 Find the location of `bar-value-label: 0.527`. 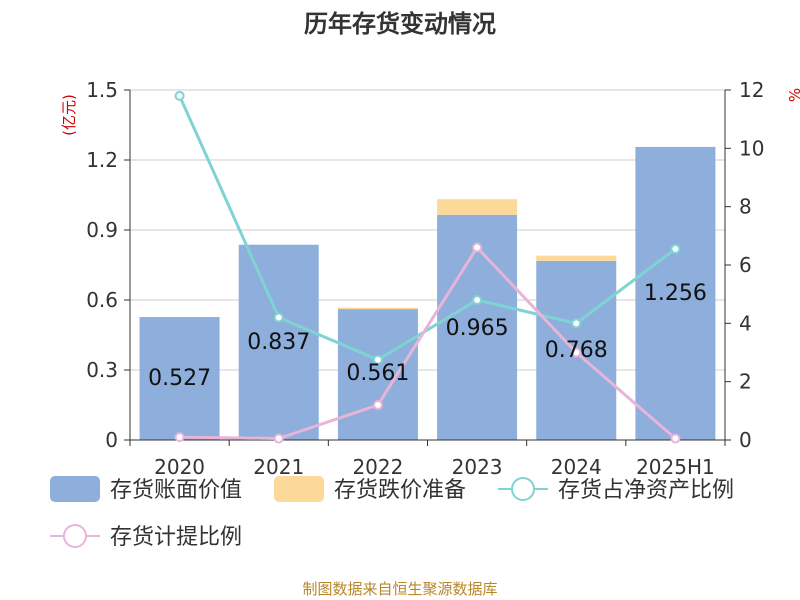

bar-value-label: 0.527 is located at coordinates (179, 378).